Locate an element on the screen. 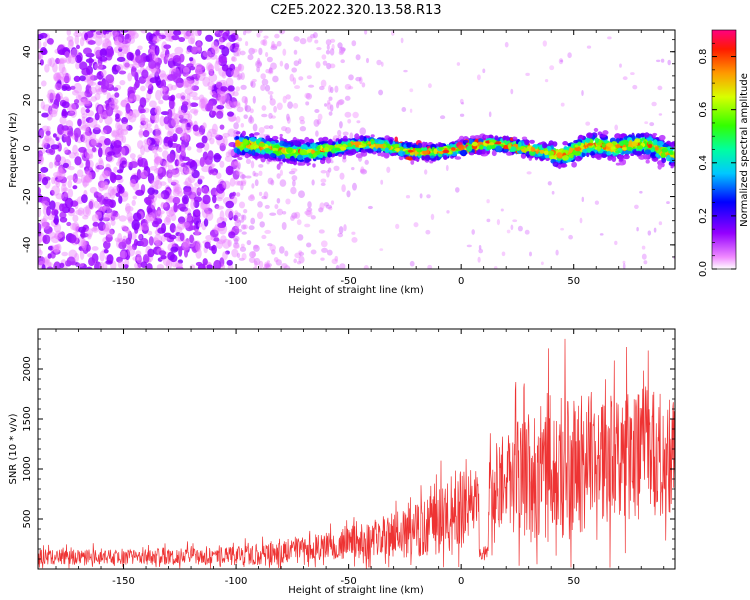 The width and height of the screenshot is (750, 600). y-tick-label: 1500 is located at coordinates (27, 418).